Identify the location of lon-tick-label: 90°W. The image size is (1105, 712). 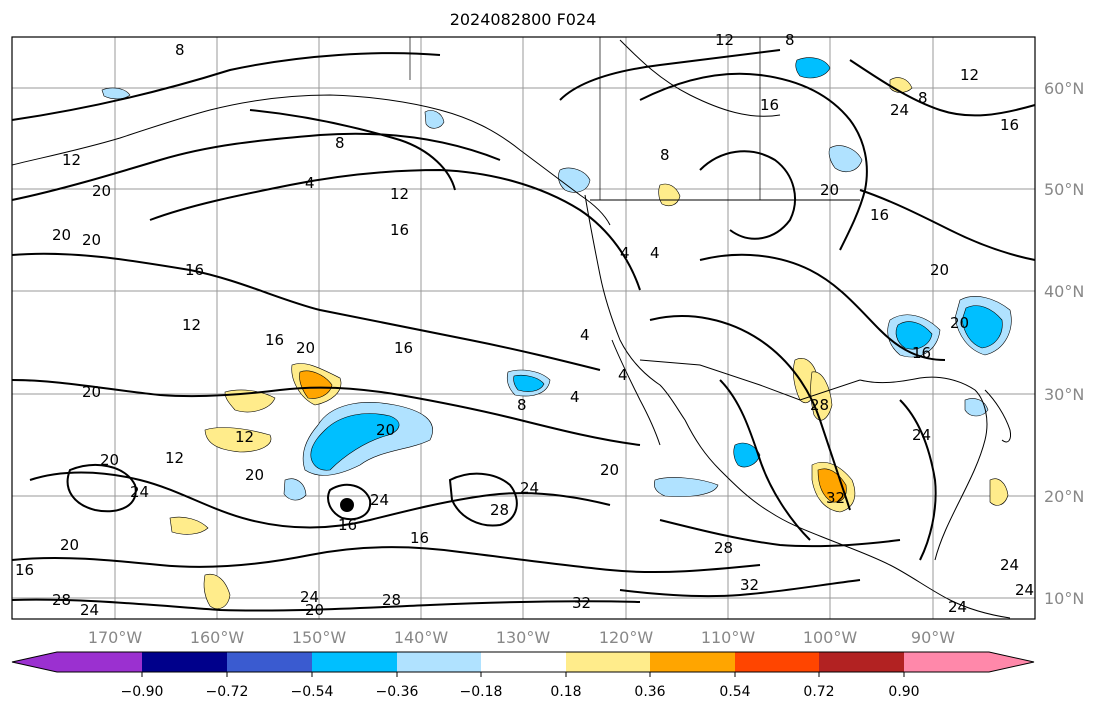
(933, 637).